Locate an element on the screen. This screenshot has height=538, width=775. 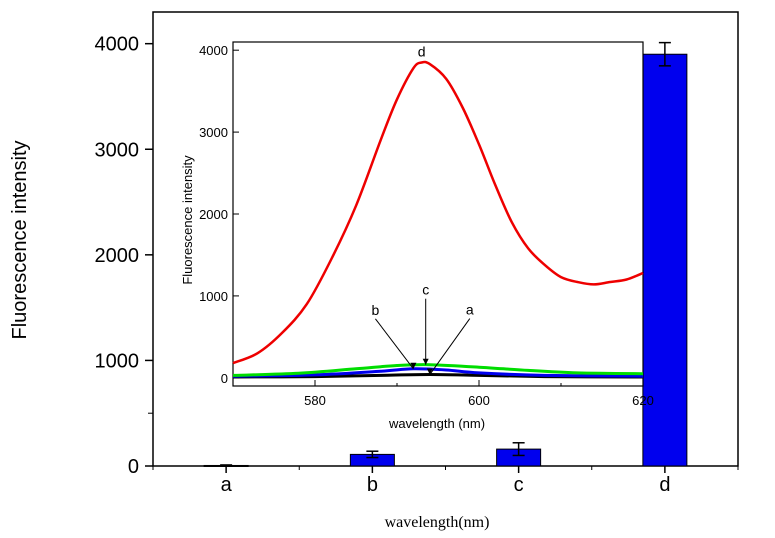
annotation-label-a: a is located at coordinates (470, 310).